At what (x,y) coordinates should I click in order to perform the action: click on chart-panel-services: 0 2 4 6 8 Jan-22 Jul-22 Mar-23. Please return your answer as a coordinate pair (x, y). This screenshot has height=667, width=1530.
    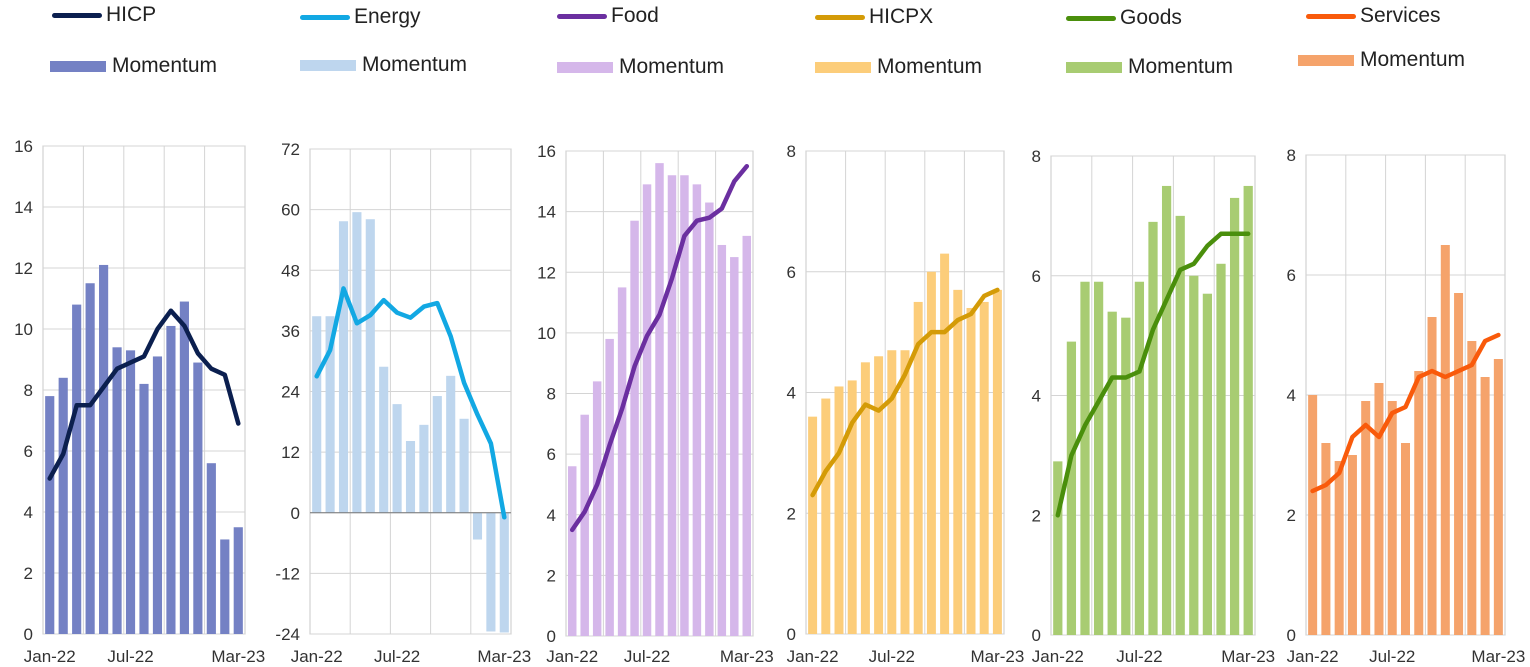
    Looking at the image, I should click on (1406, 406).